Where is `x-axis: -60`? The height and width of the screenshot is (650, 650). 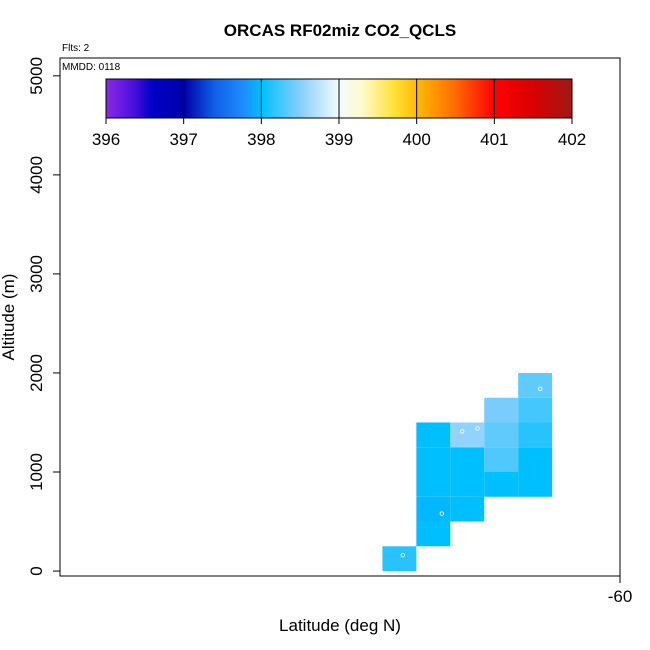 x-axis: -60 is located at coordinates (620, 591).